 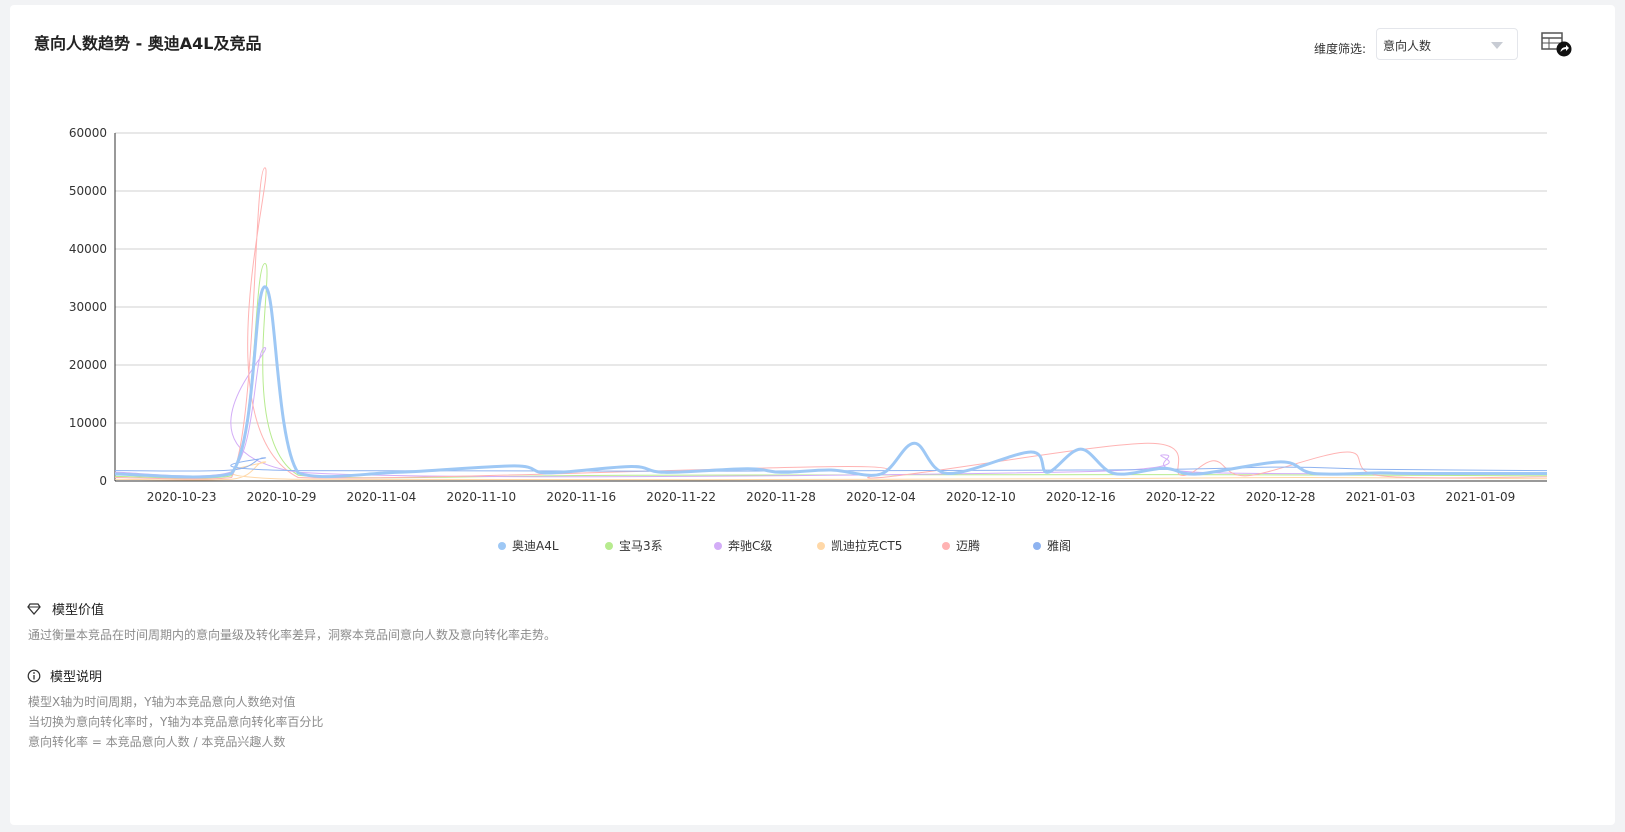 What do you see at coordinates (382, 497) in the screenshot?
I see `x-tick-label: 2020-11-04` at bounding box center [382, 497].